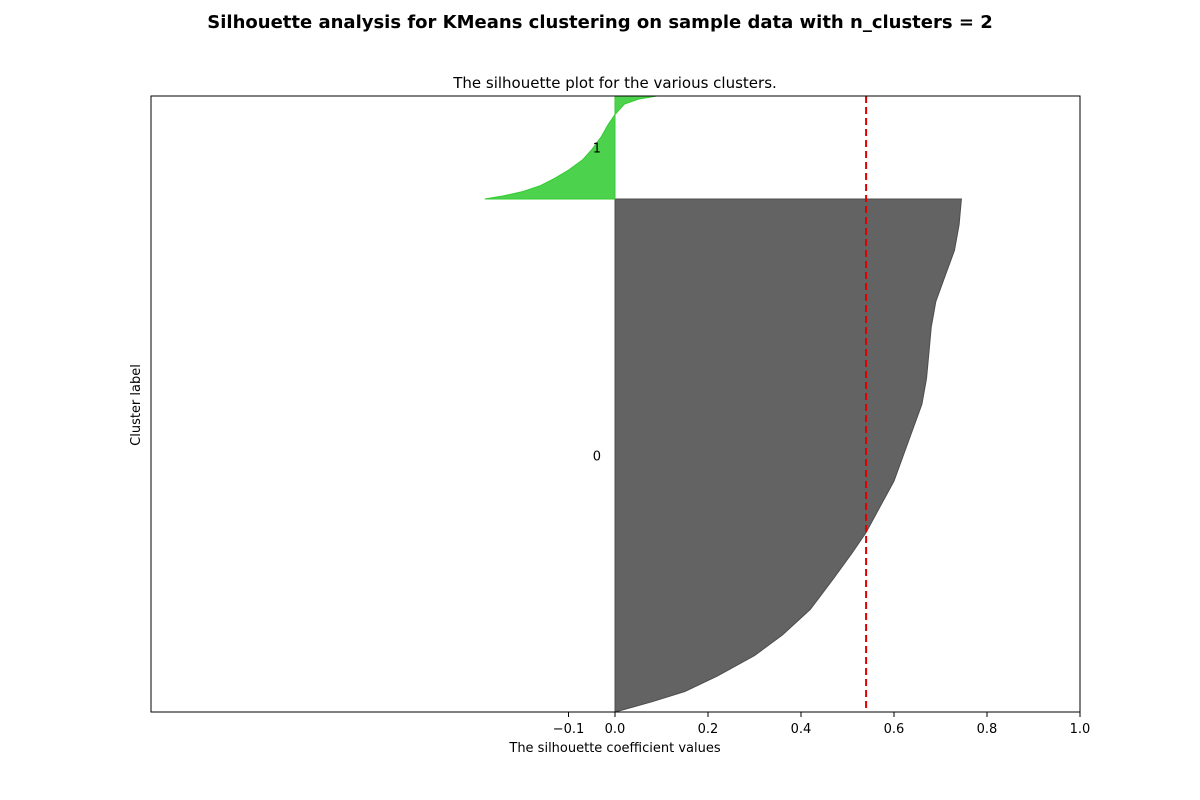 Image resolution: width=1200 pixels, height=800 pixels. What do you see at coordinates (569, 729) in the screenshot?
I see `x-tick-label: −0.1` at bounding box center [569, 729].